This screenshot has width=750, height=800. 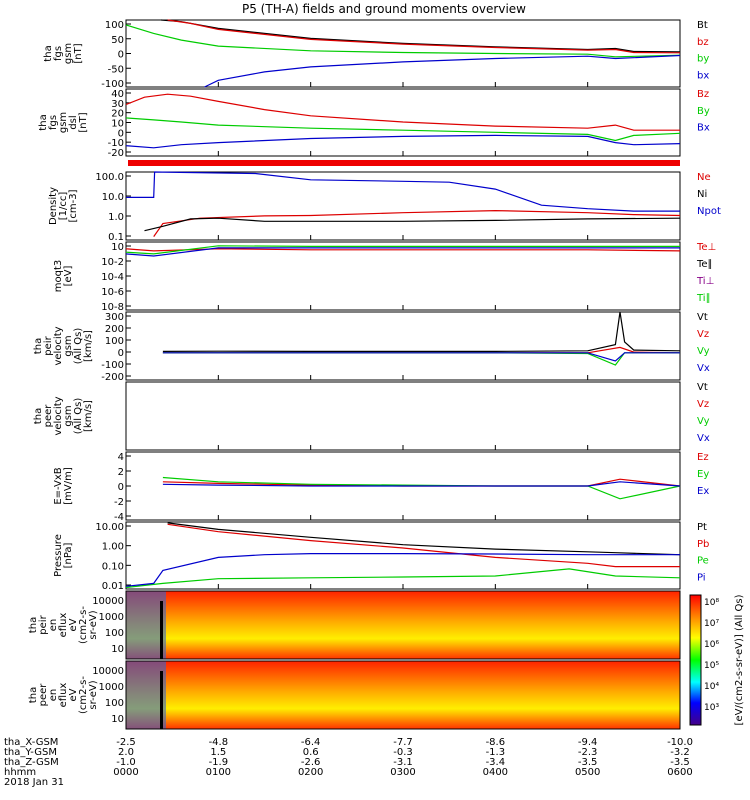 What do you see at coordinates (31, 762) in the screenshot?
I see `x-row-label: tha_Z-GSM` at bounding box center [31, 762].